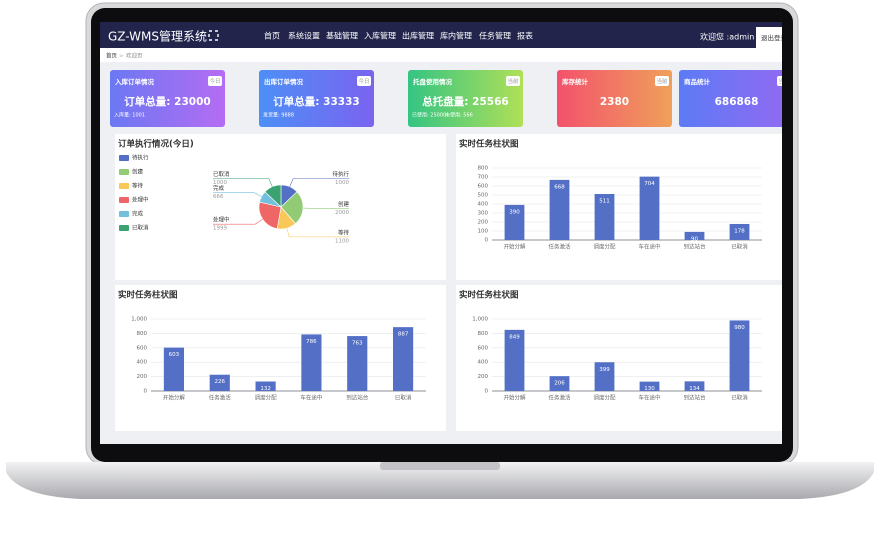  What do you see at coordinates (304, 36) in the screenshot?
I see `nav-item: 系统设置` at bounding box center [304, 36].